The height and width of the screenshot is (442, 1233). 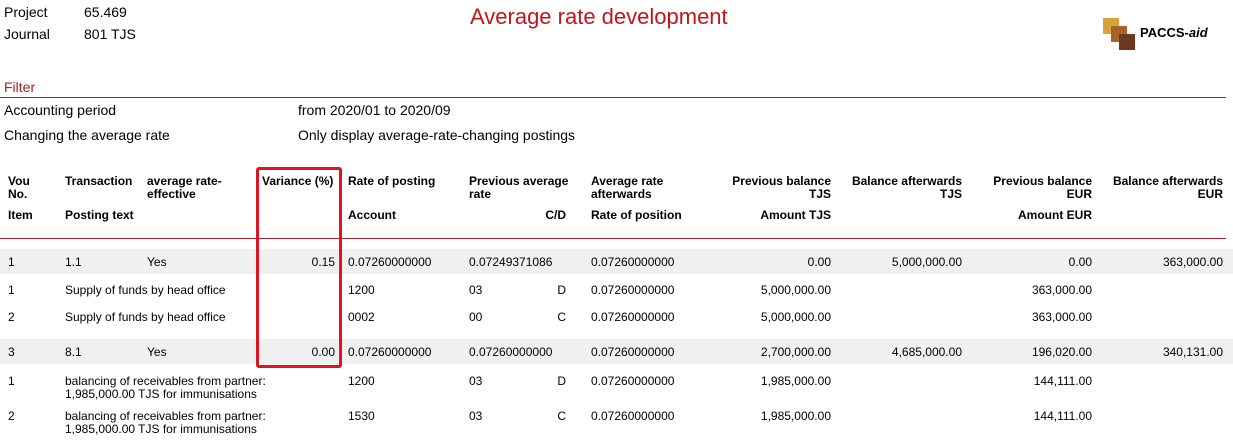 I want to click on col-rate-of-posting: Rate of posting, so click(x=392, y=181).